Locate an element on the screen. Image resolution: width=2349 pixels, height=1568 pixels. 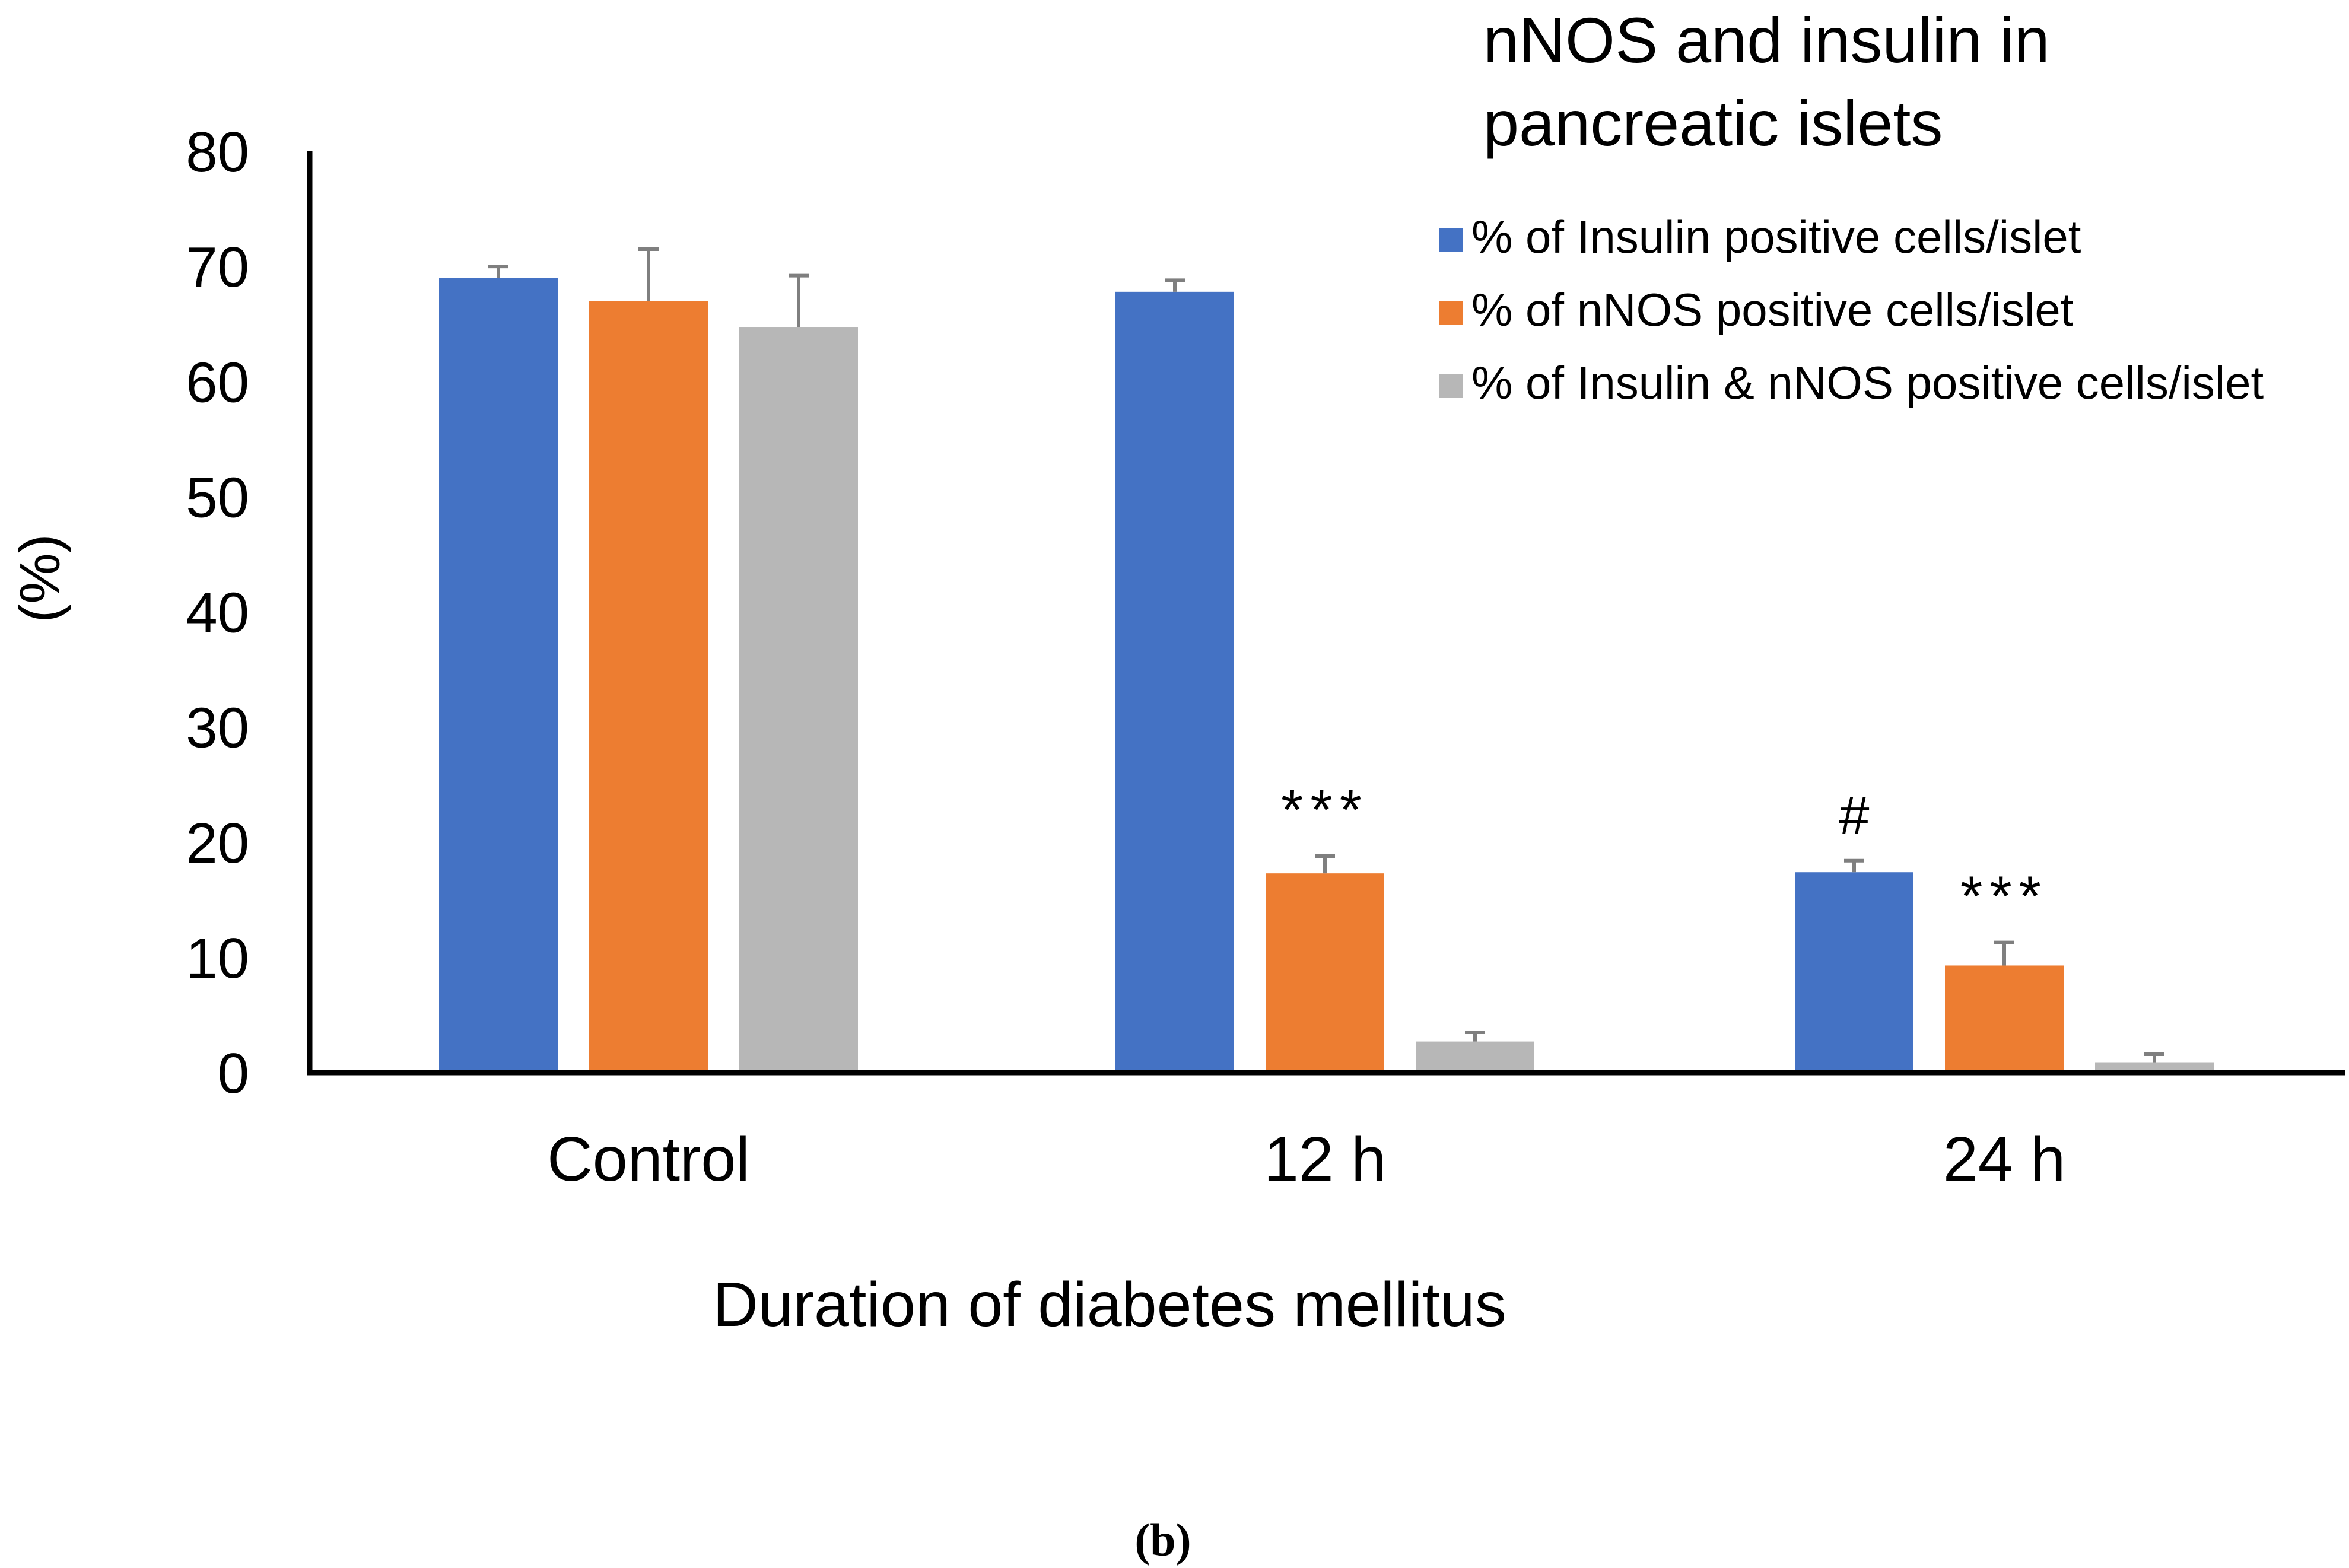
x-tick-control: Control is located at coordinates (649, 1159).